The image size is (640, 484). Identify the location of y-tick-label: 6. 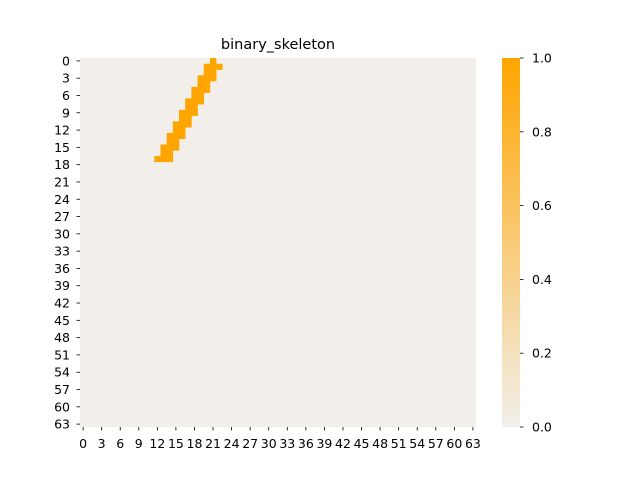
(66, 95).